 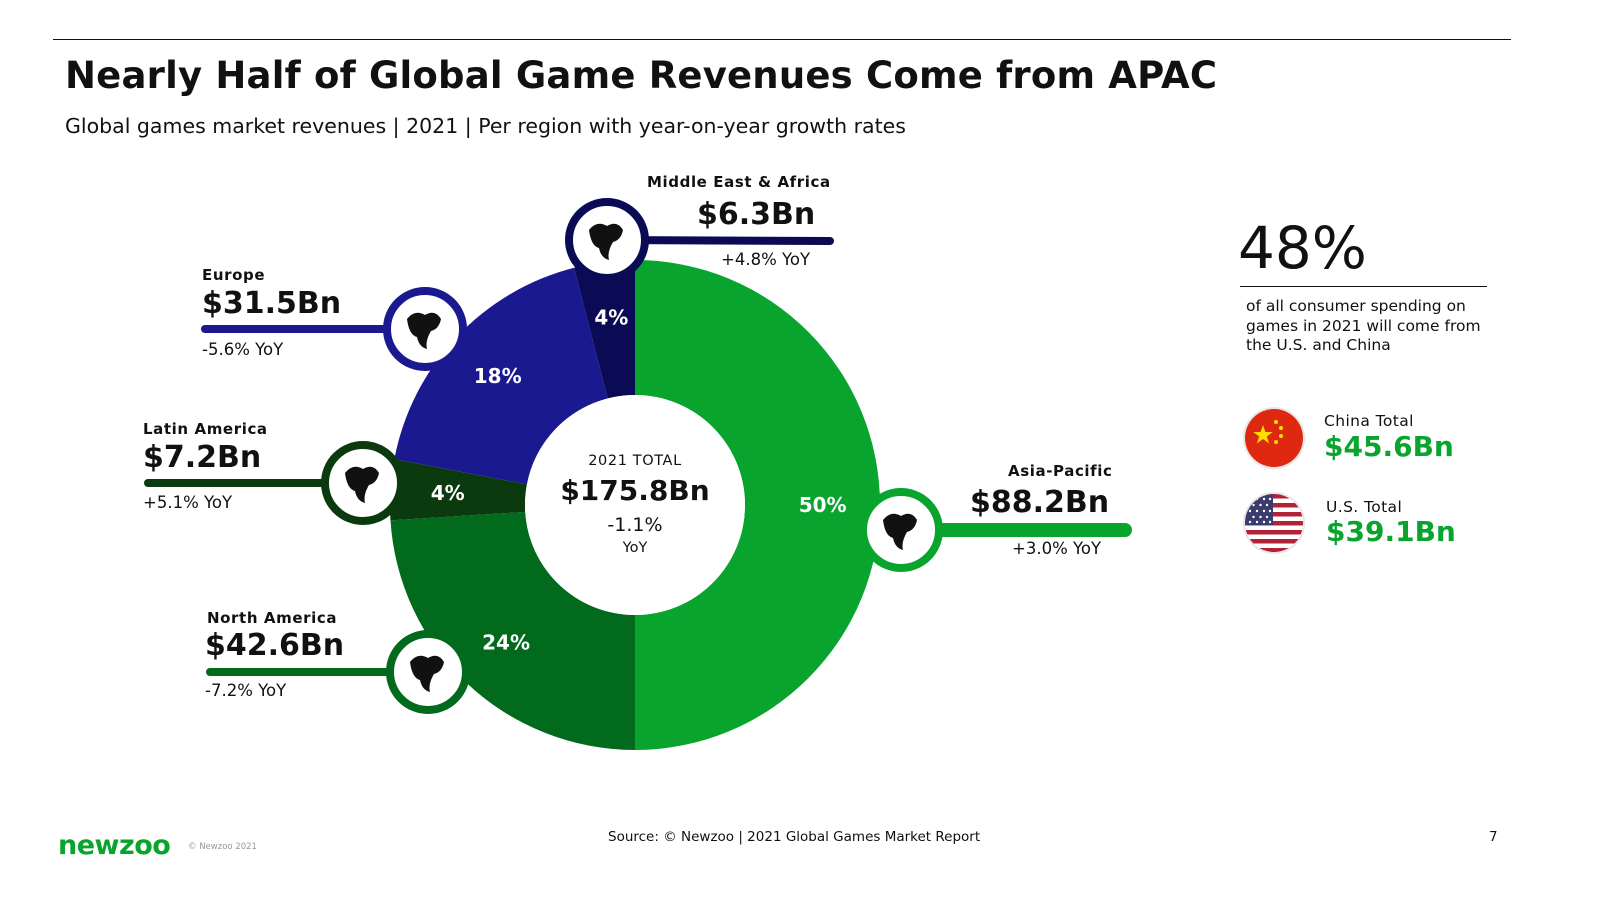 I want to click on south-america-map-icon, so click(x=363, y=483).